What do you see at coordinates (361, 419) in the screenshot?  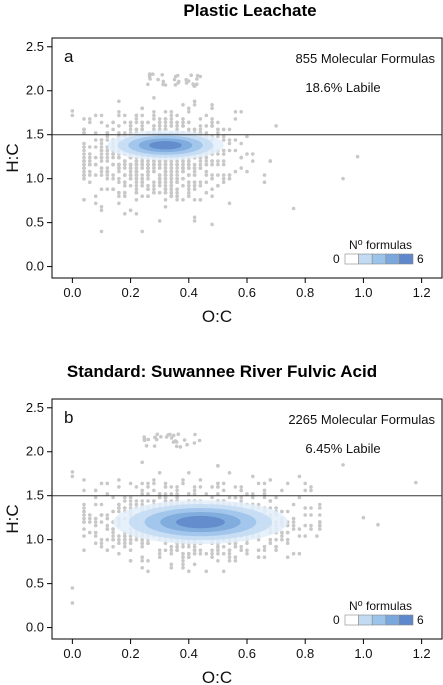 I see `panel-b-formula-count: 2265 Molecular Formulas` at bounding box center [361, 419].